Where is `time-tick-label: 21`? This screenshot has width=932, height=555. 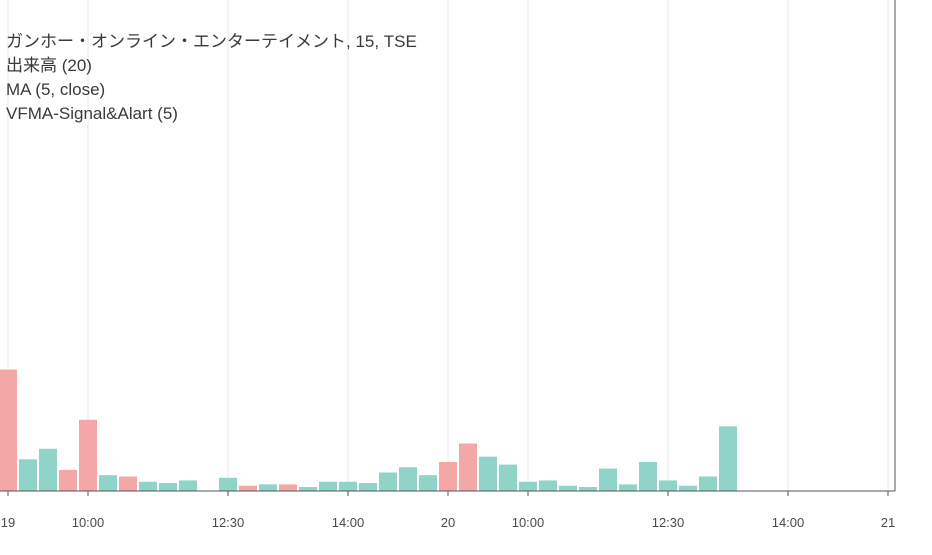 time-tick-label: 21 is located at coordinates (888, 522).